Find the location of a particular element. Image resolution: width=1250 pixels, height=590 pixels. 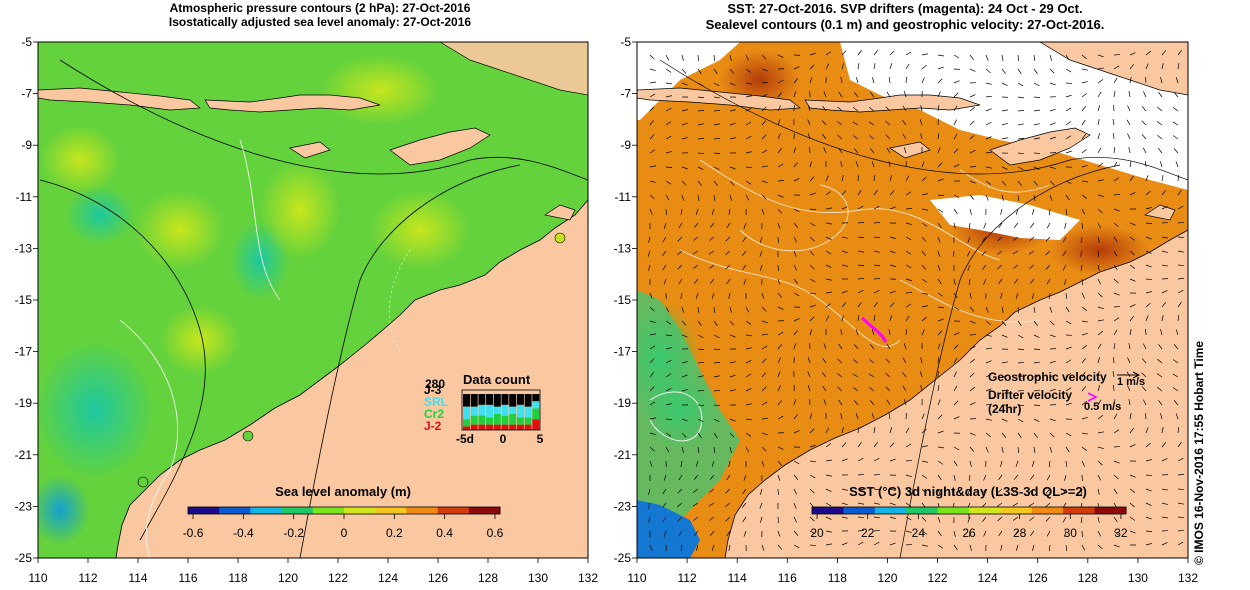

sst-y-tick-label: -19 is located at coordinates (623, 403).